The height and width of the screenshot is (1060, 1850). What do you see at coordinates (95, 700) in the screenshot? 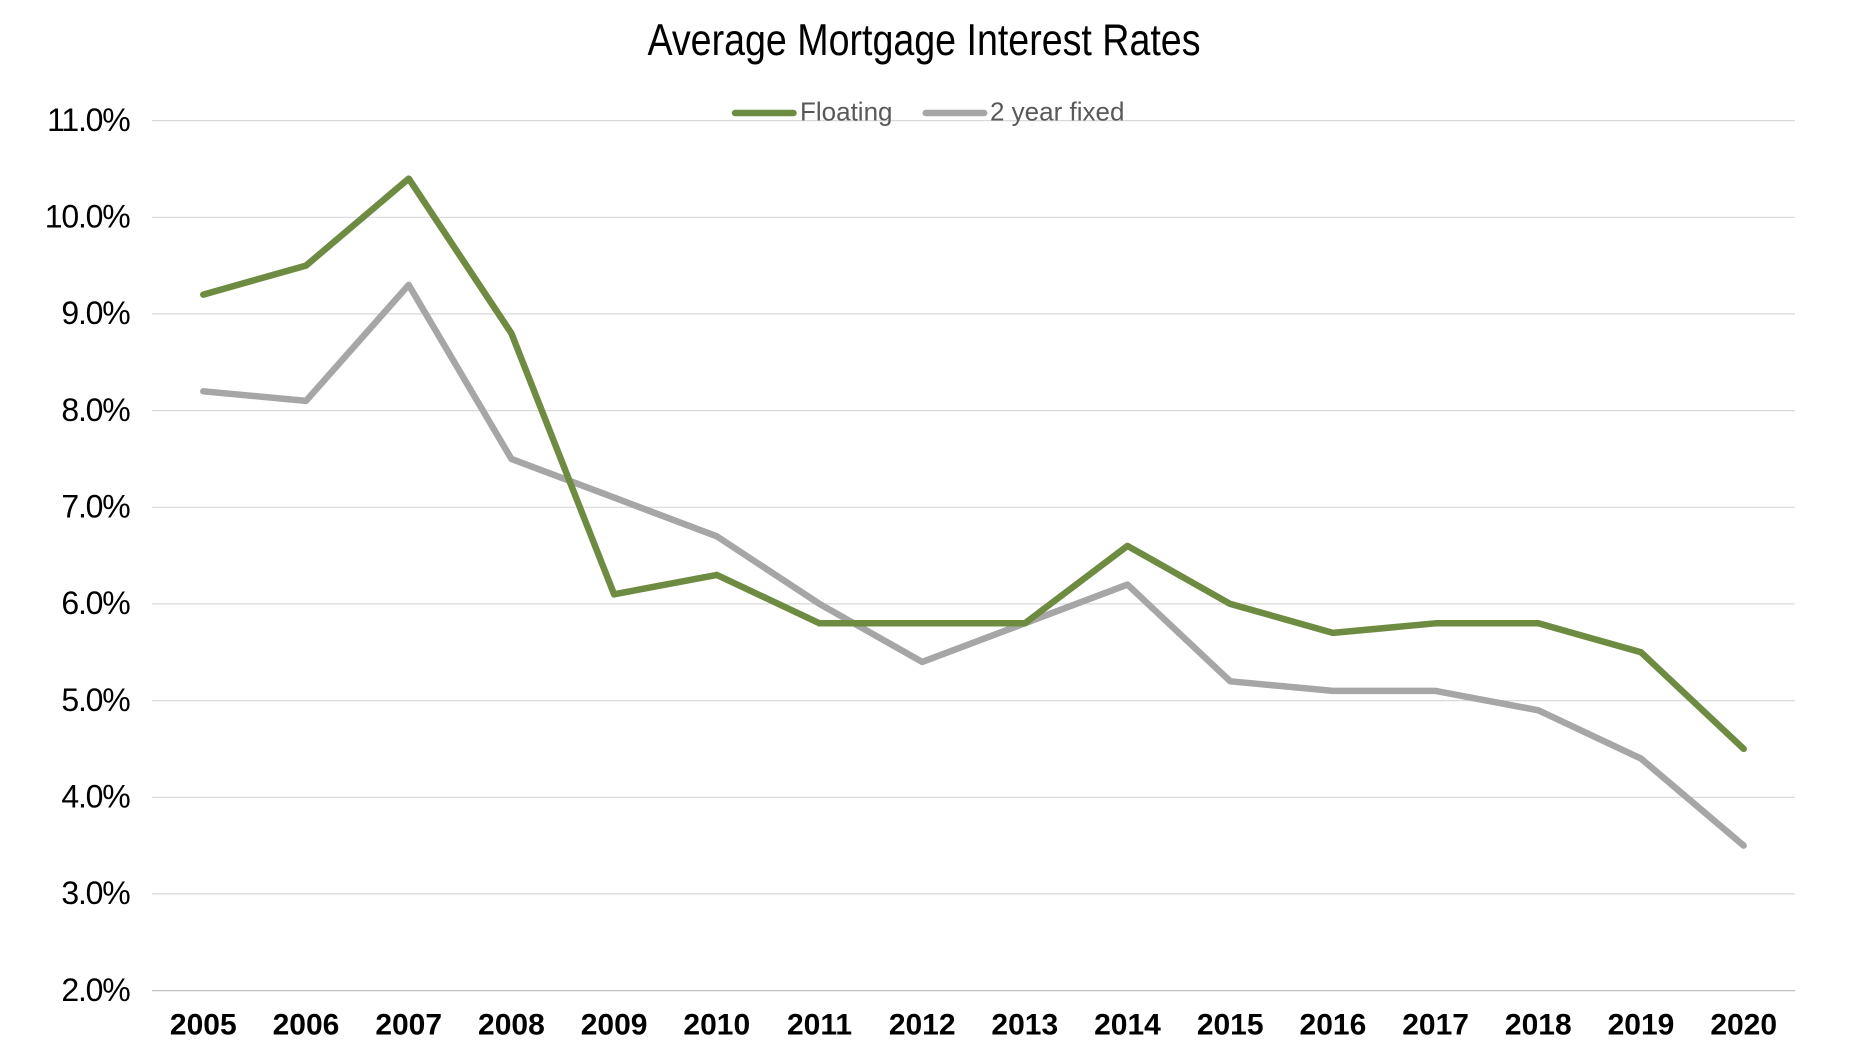
I see `svg-text: 5.0%` at bounding box center [95, 700].